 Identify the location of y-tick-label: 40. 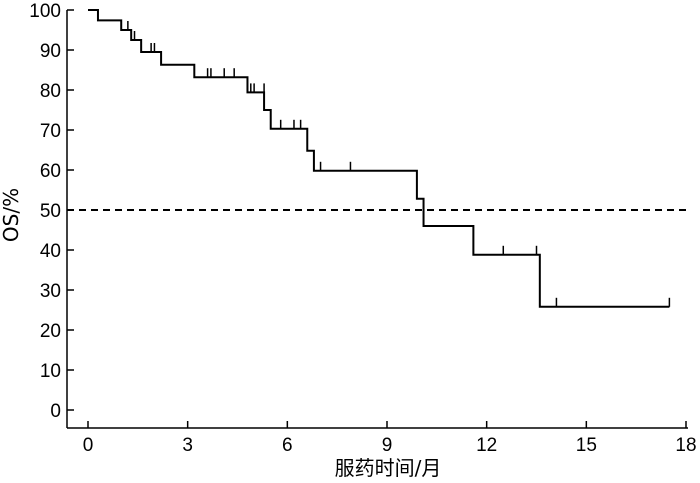
(50, 251).